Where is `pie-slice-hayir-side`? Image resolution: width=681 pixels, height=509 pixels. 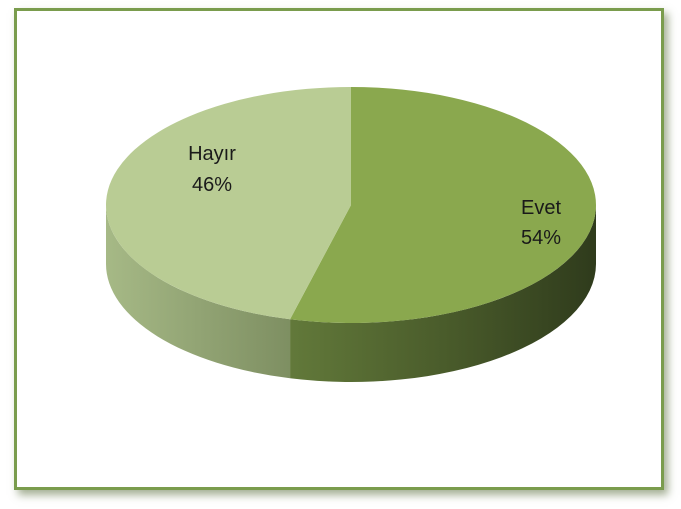
pie-slice-hayir-side is located at coordinates (198, 292).